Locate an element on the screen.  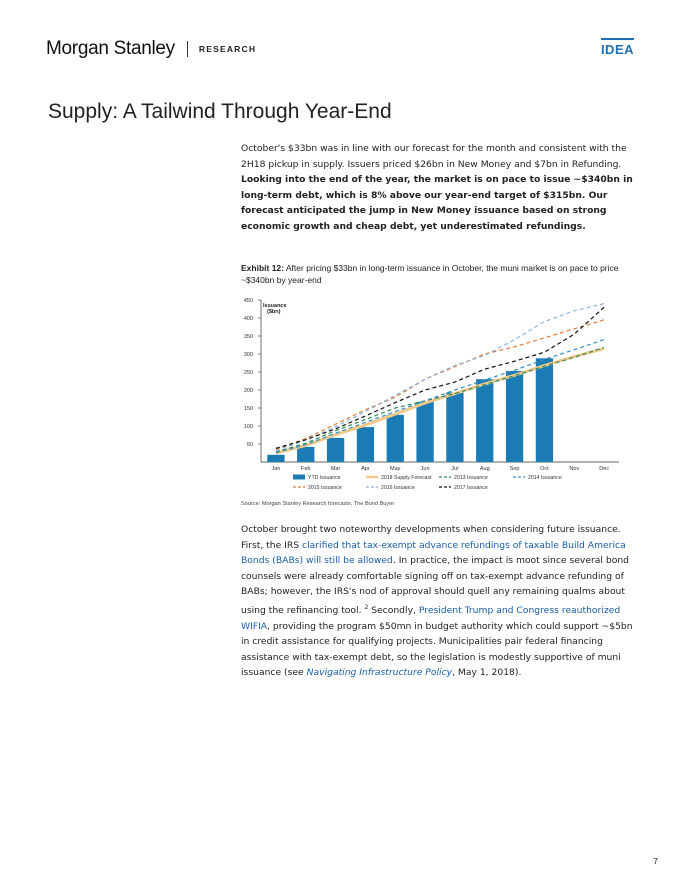
x-tick-label: Nov is located at coordinates (574, 469).